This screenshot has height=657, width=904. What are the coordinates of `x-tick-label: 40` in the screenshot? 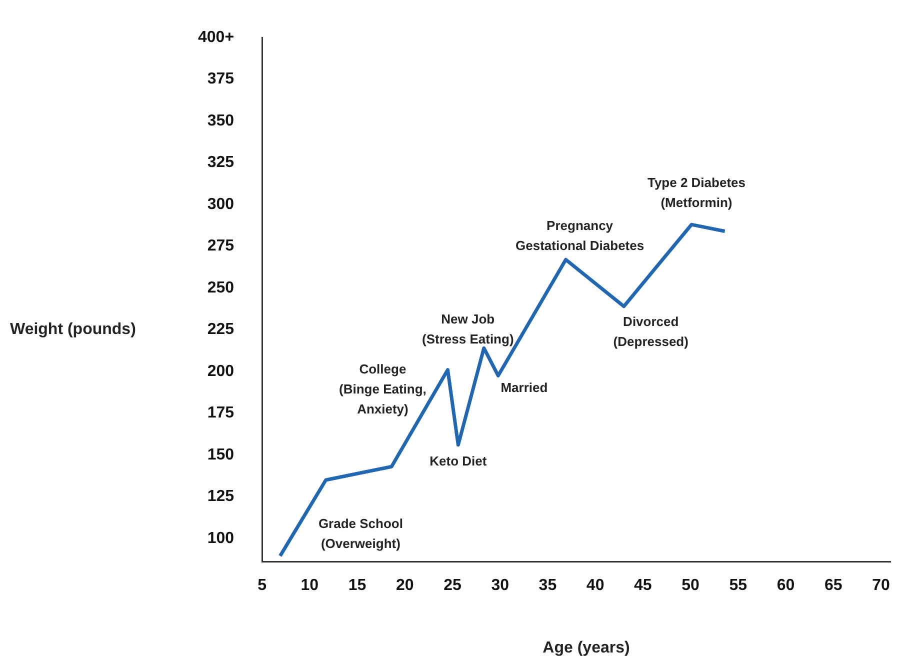 It's located at (595, 585).